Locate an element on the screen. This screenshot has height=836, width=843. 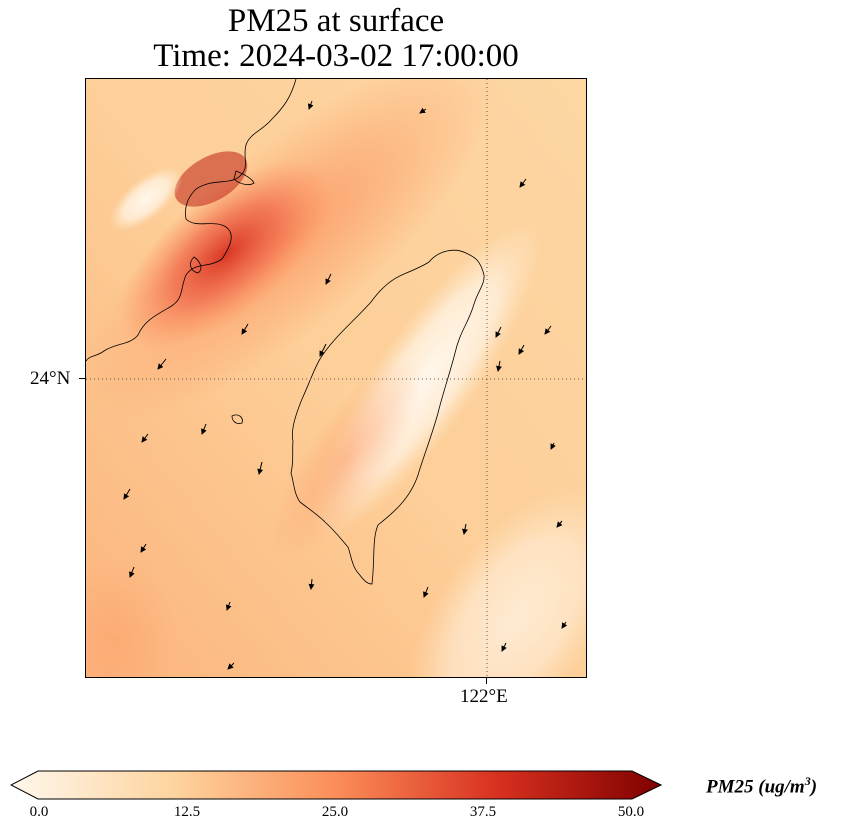
colorbar is located at coordinates (336, 785).